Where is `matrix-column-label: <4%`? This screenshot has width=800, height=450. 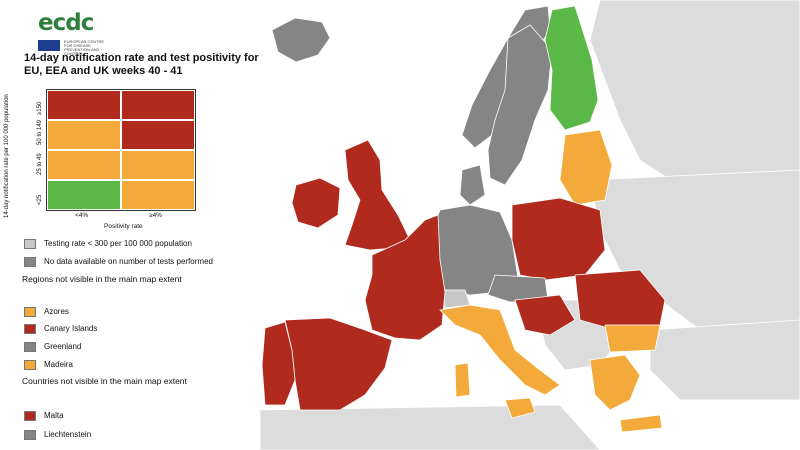 matrix-column-label: <4% is located at coordinates (82, 215).